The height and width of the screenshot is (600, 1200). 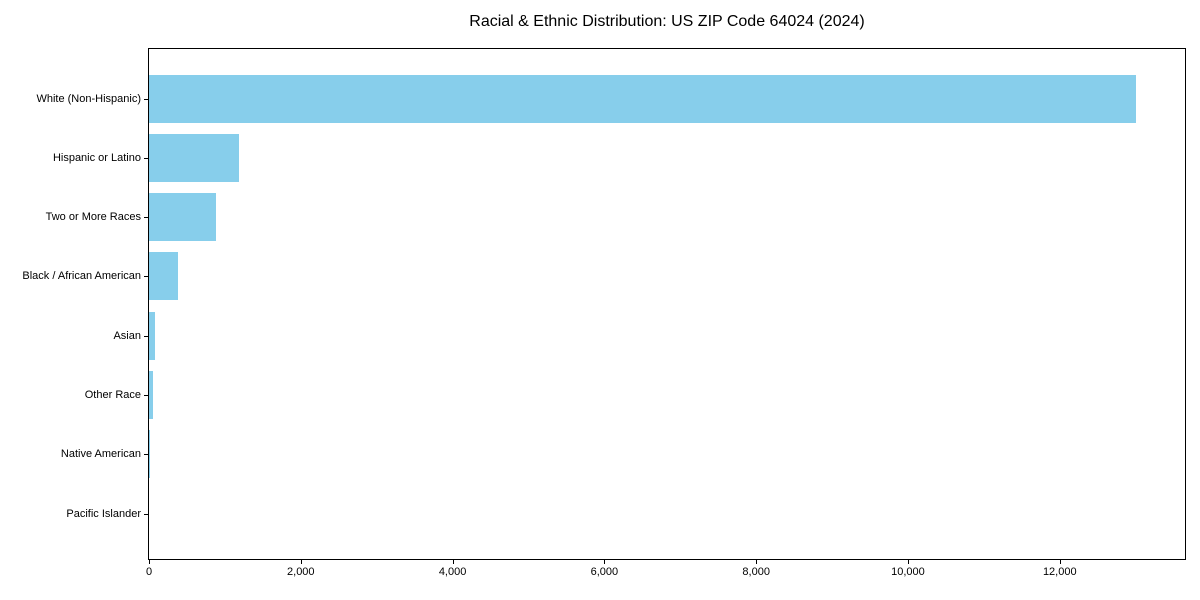 What do you see at coordinates (908, 572) in the screenshot?
I see `x-tick-label: 10,000` at bounding box center [908, 572].